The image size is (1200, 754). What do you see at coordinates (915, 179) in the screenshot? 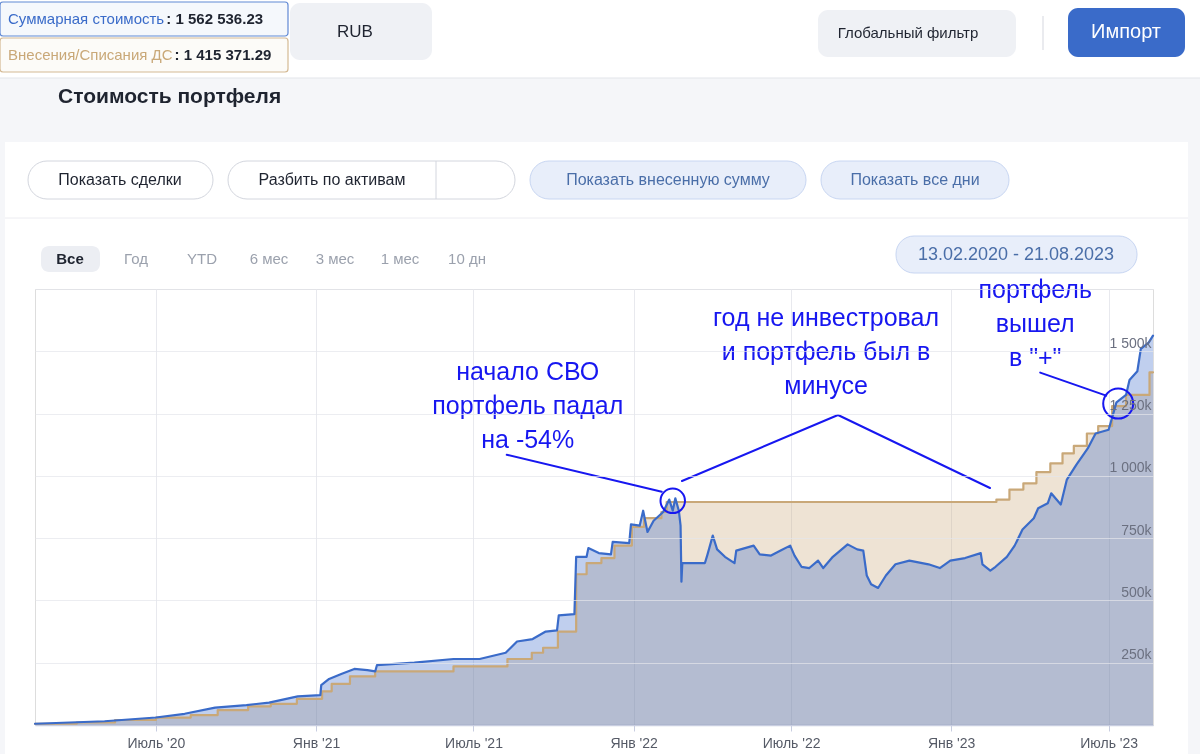
I see `text: Показать все дни` at bounding box center [915, 179].